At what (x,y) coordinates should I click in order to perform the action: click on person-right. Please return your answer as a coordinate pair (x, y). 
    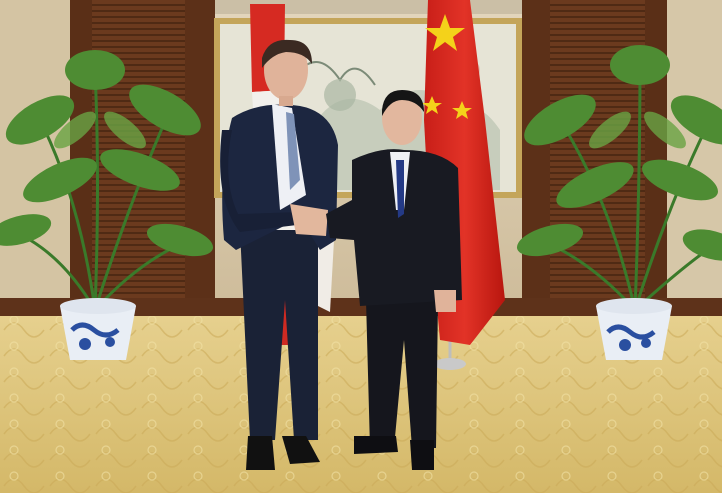
    Looking at the image, I should click on (394, 280).